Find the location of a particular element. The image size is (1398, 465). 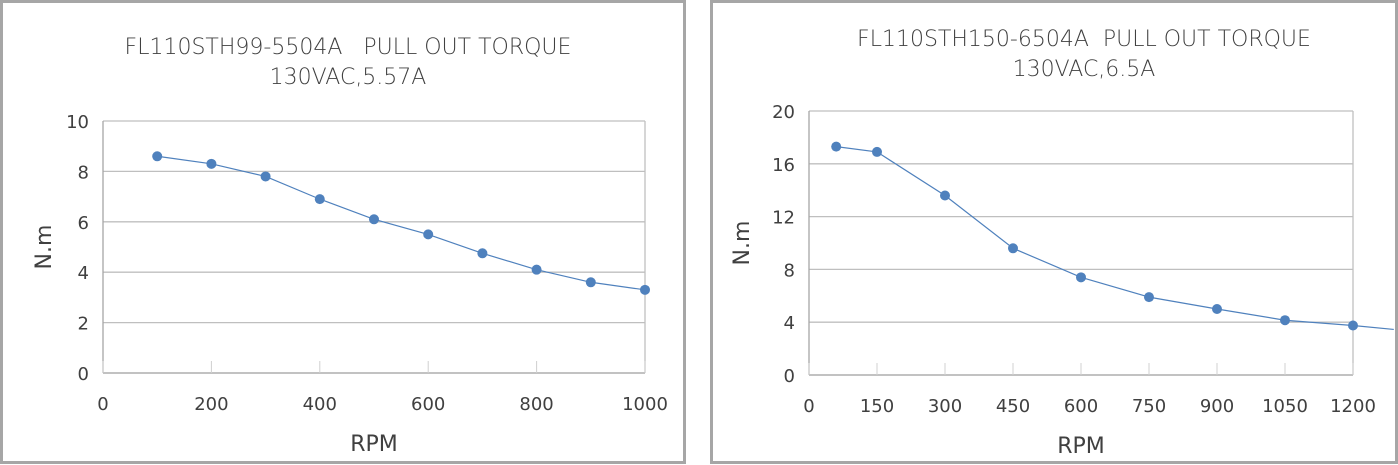

y-tick-label: 16 is located at coordinates (783, 165).